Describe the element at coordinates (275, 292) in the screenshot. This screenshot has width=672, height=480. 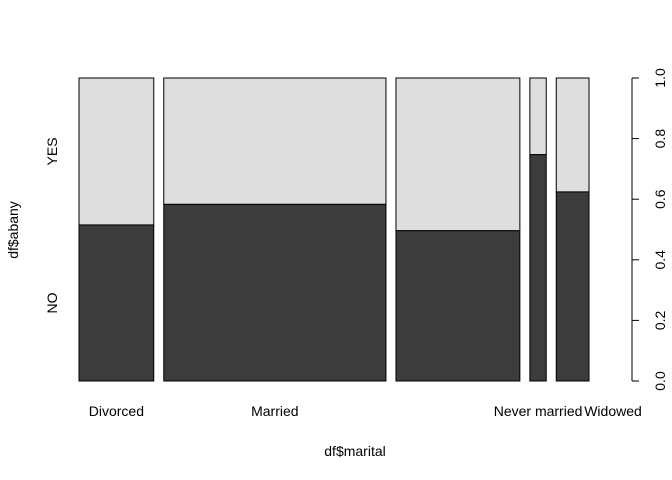
I see `bar-no-married` at that location.